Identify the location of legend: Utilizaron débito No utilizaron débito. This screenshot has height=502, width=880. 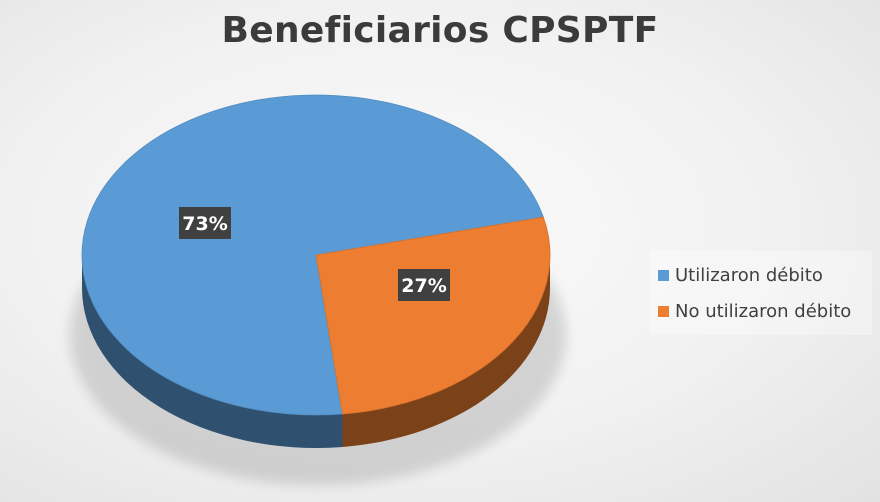
(761, 293).